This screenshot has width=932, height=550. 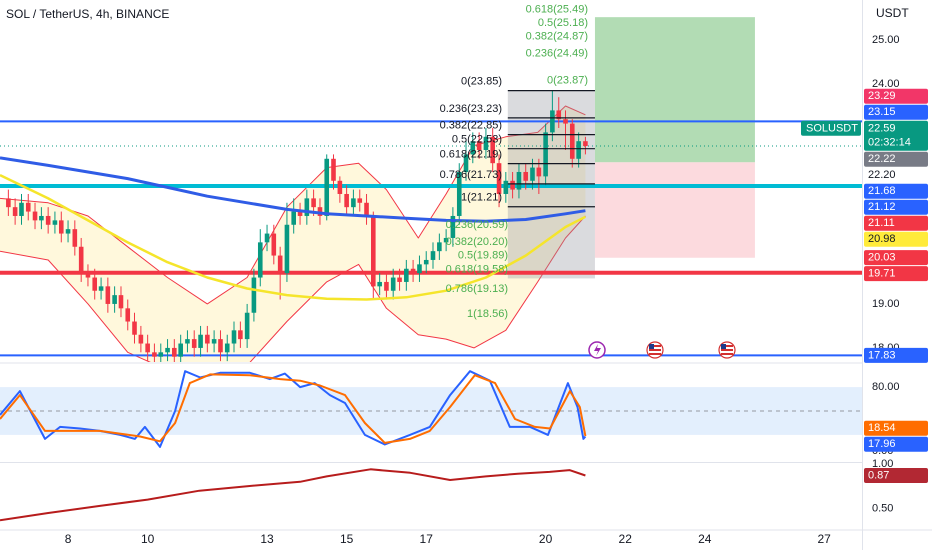 I want to click on price-badge-label: 21.11, so click(x=881, y=223).